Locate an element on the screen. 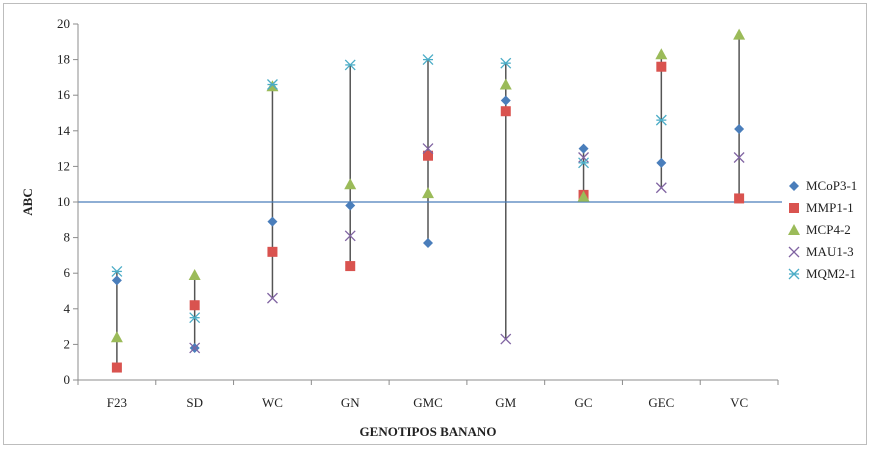 The height and width of the screenshot is (449, 871). x-tick-label: WC is located at coordinates (272, 402).